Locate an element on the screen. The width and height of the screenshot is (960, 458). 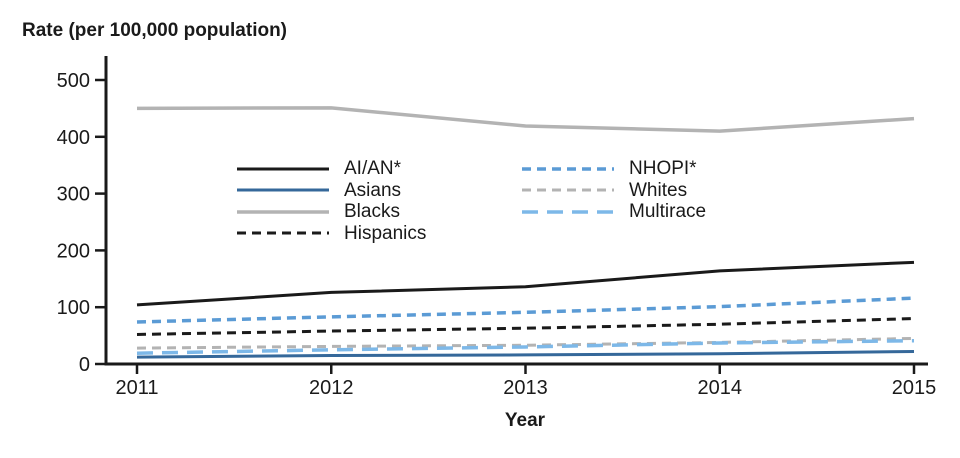
y-tick-label-300: 300 is located at coordinates (73, 195).